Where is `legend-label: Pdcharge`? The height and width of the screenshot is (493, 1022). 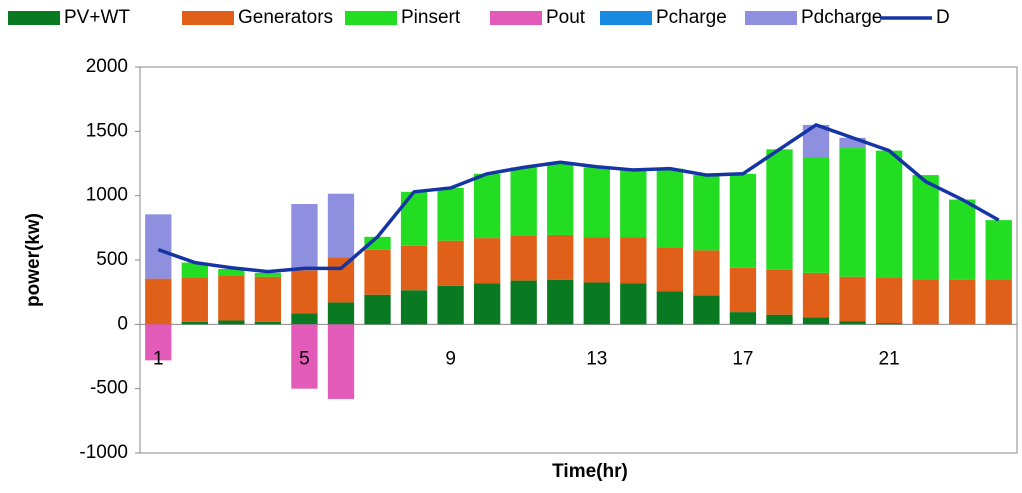 legend-label: Pdcharge is located at coordinates (841, 17).